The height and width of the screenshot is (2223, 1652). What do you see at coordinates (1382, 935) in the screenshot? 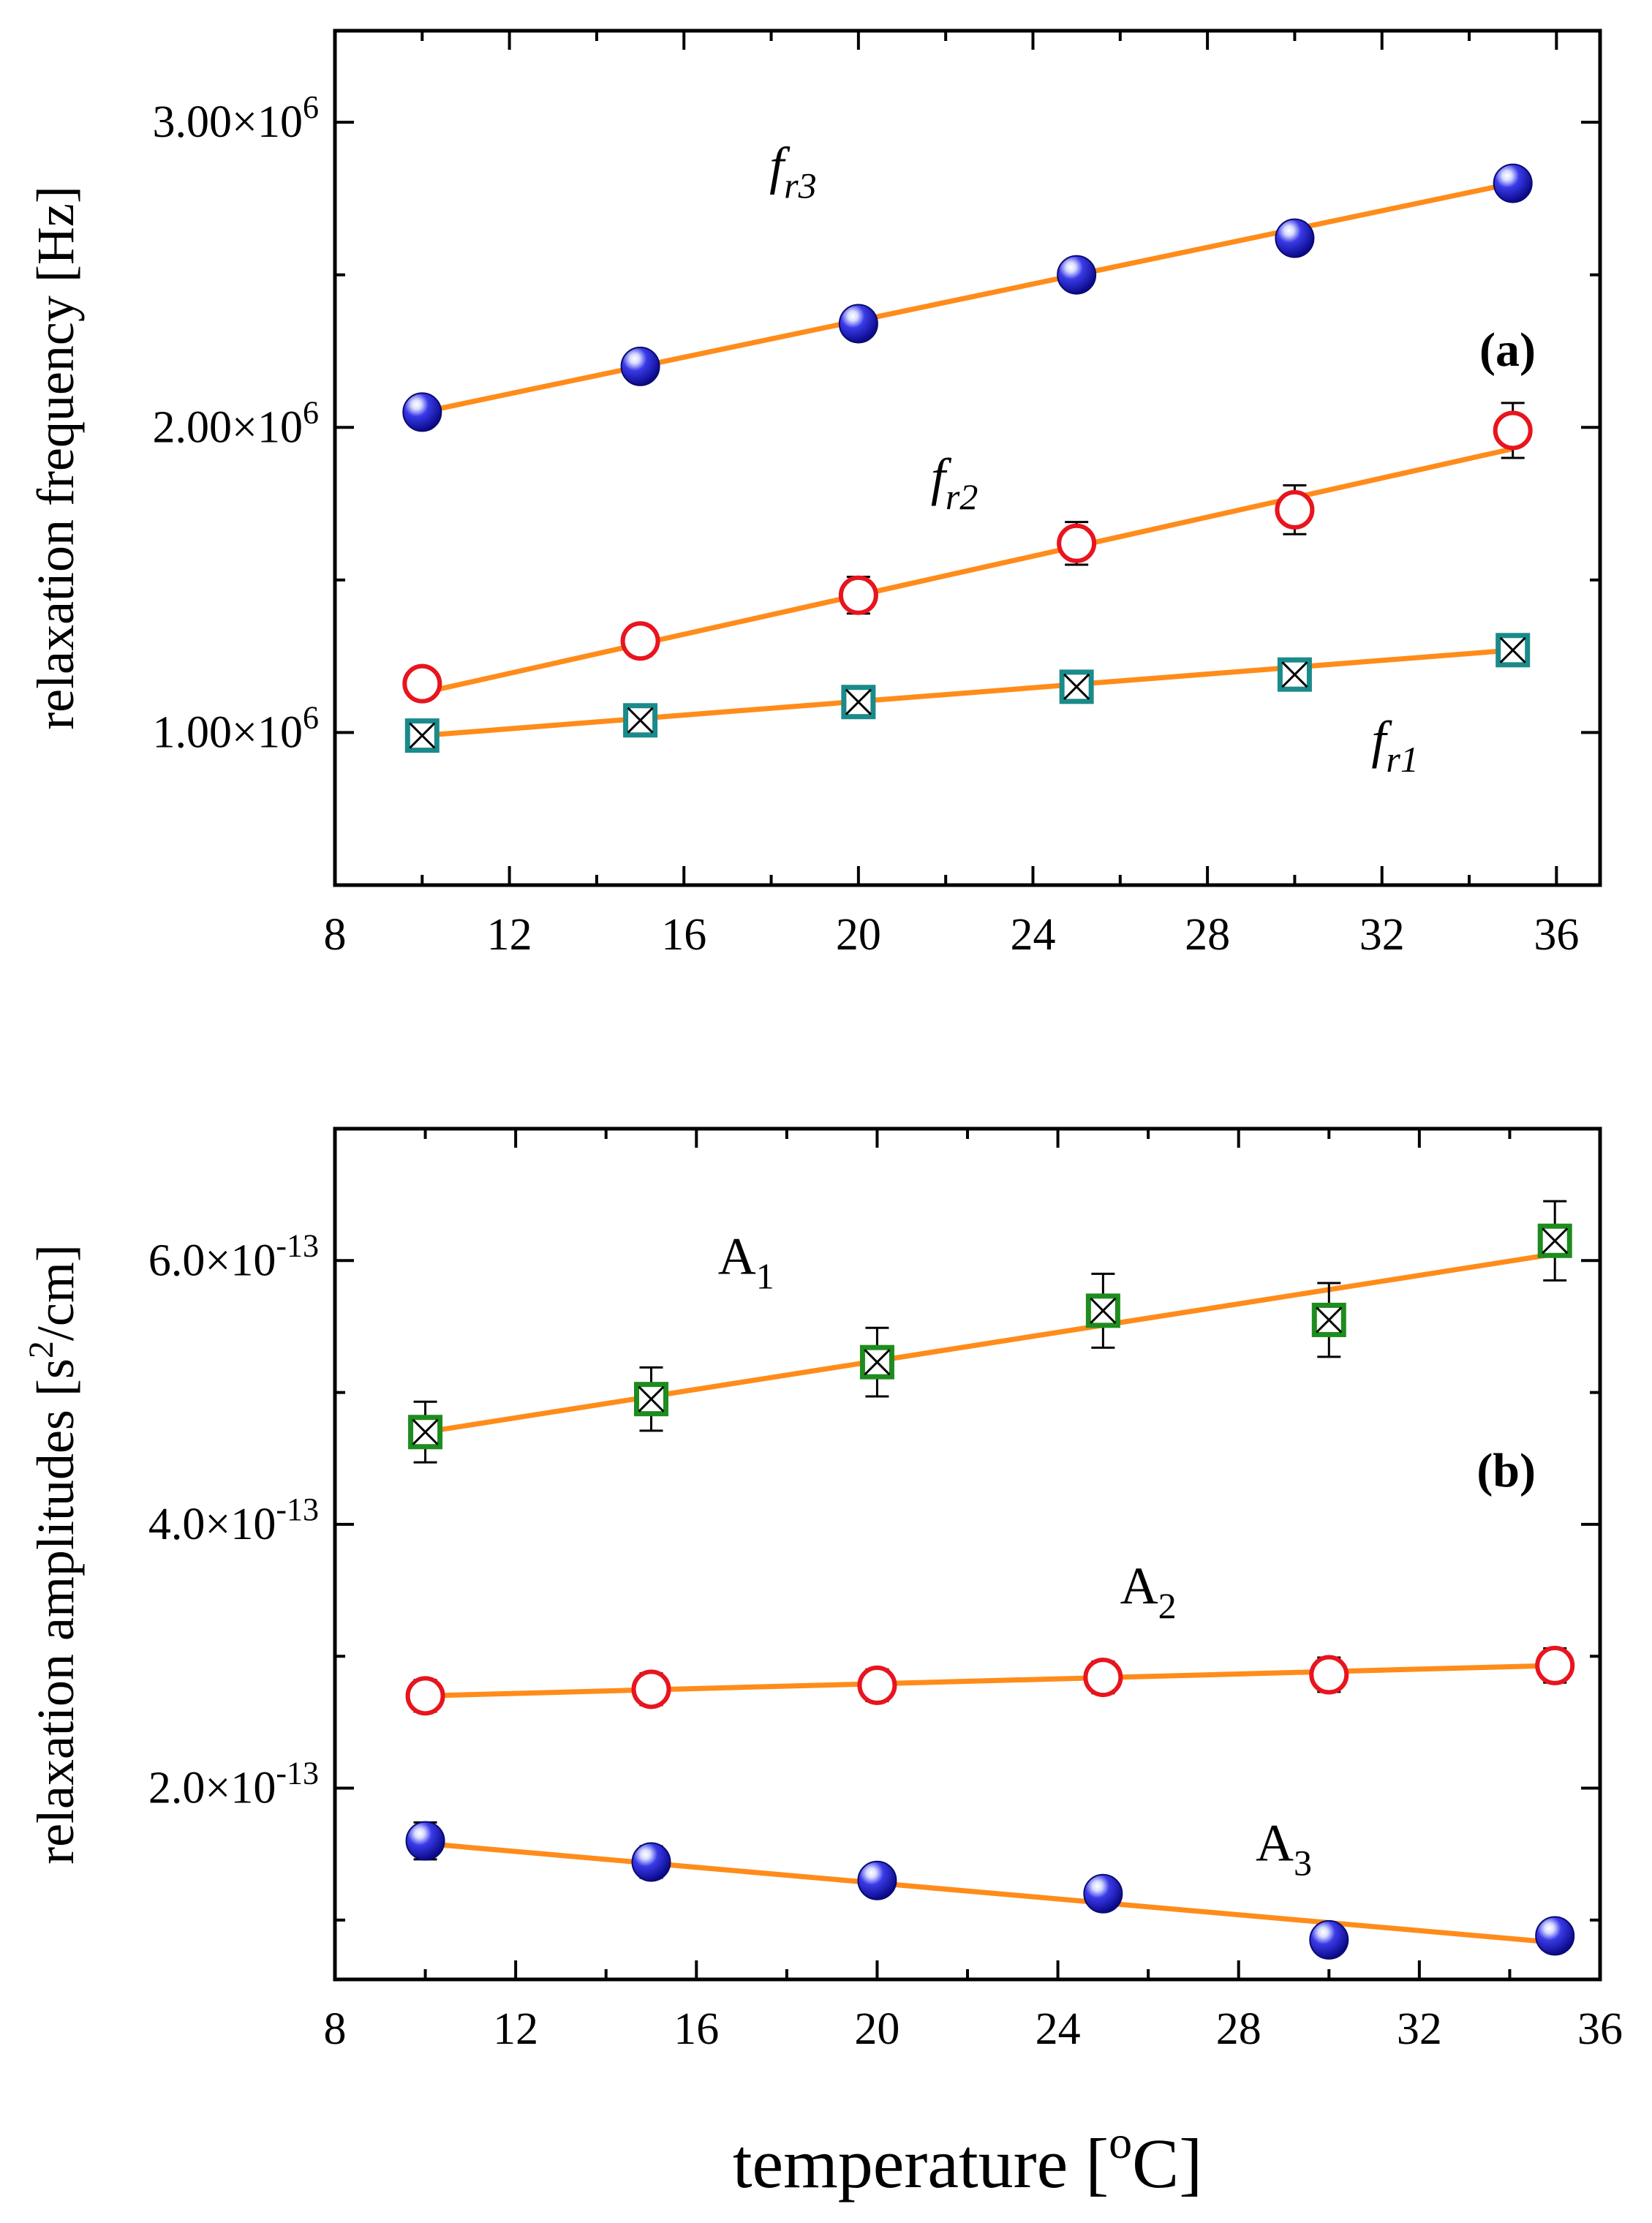
I see `panel-a-x-tick-label: 32` at bounding box center [1382, 935].